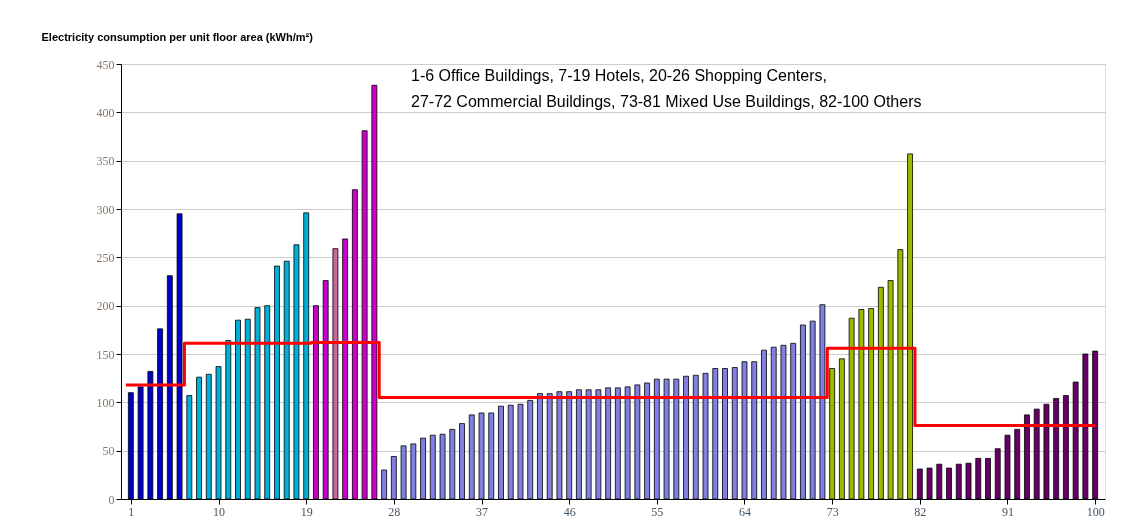 The width and height of the screenshot is (1128, 531). Describe the element at coordinates (306, 511) in the screenshot. I see `x-tick-label: 19` at that location.